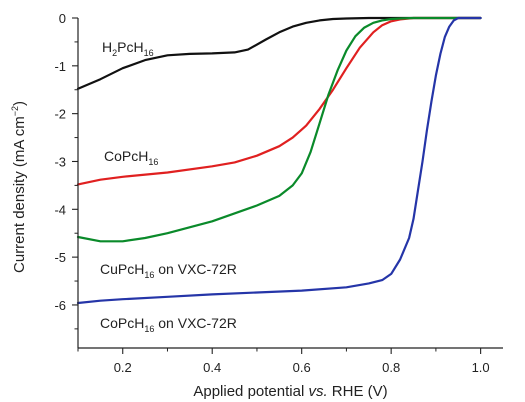 This screenshot has width=525, height=402. Describe the element at coordinates (60, 114) in the screenshot. I see `y-tick-label: -2` at that location.